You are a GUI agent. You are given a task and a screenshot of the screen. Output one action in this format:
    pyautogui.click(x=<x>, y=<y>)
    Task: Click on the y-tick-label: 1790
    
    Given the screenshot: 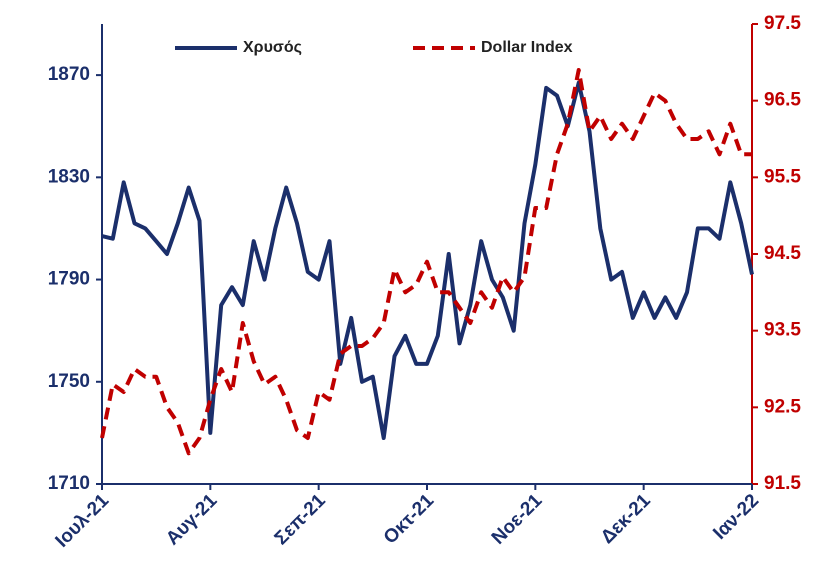 What is the action you would take?
    pyautogui.click(x=69, y=279)
    